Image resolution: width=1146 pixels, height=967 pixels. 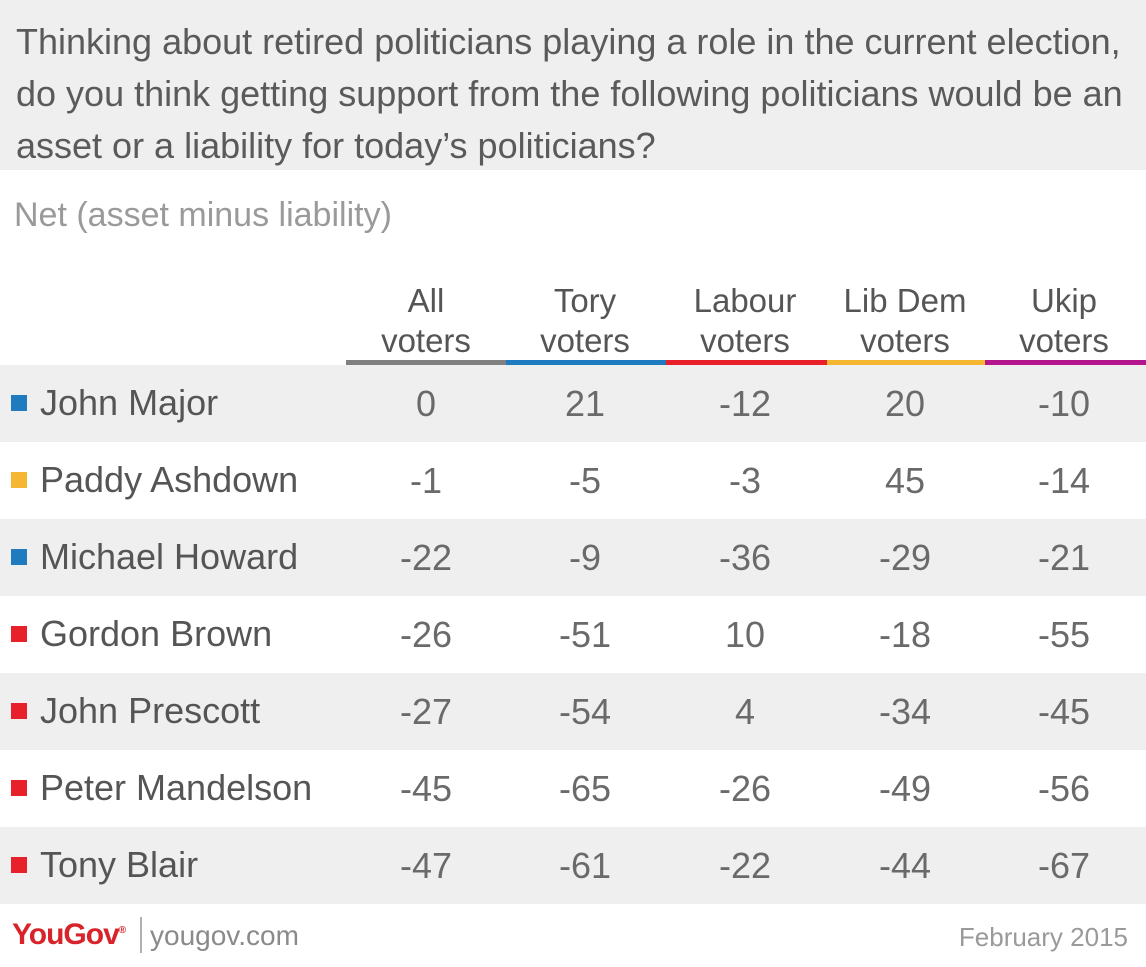 I want to click on table-row: Peter Mandelson -45 -65 -26 -49 -56, so click(x=573, y=788).